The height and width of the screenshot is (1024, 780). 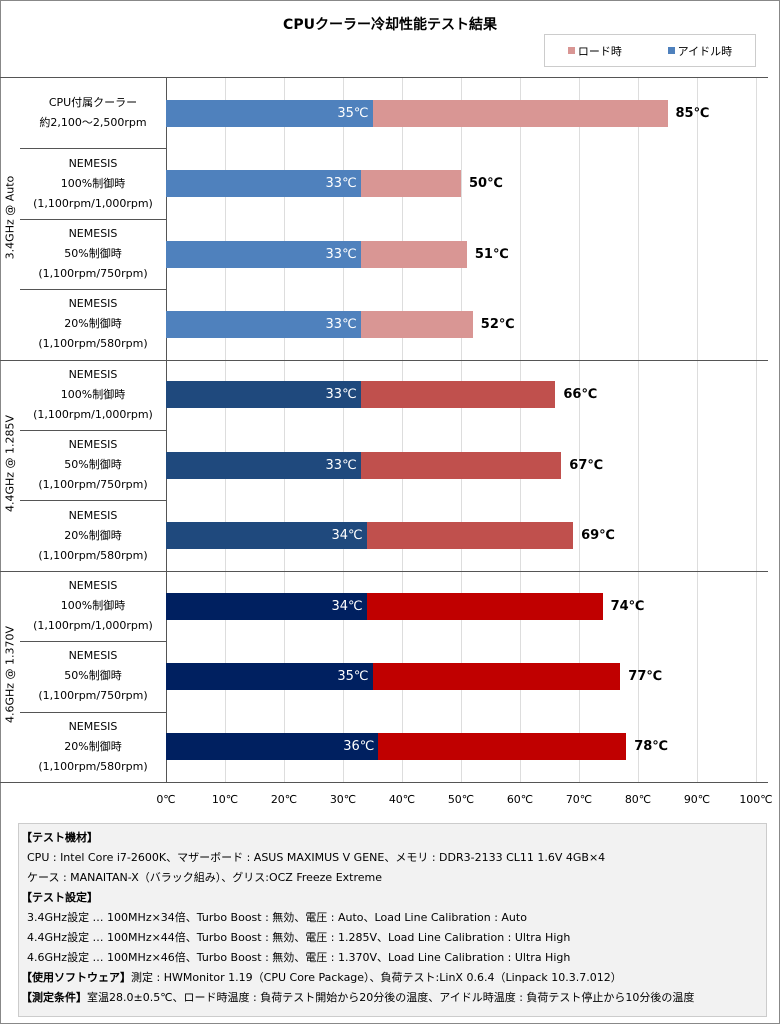 What do you see at coordinates (571, 50) in the screenshot?
I see `legend-swatch-load` at bounding box center [571, 50].